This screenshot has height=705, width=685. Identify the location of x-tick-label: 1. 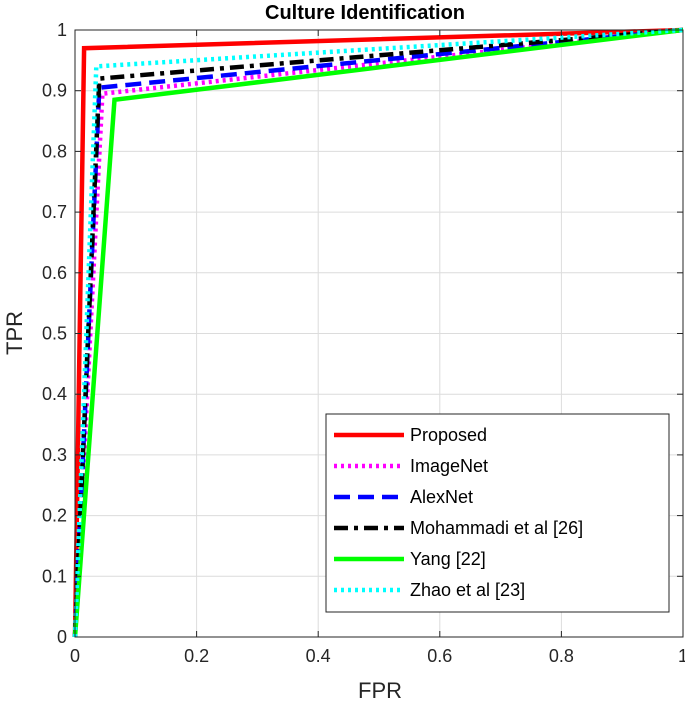
(681, 656).